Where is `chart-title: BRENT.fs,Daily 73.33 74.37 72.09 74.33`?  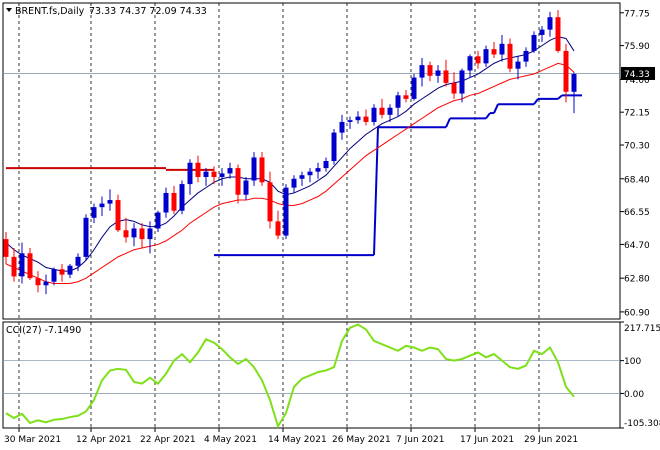 chart-title: BRENT.fs,Daily 73.33 74.37 72.09 74.33 is located at coordinates (106, 11).